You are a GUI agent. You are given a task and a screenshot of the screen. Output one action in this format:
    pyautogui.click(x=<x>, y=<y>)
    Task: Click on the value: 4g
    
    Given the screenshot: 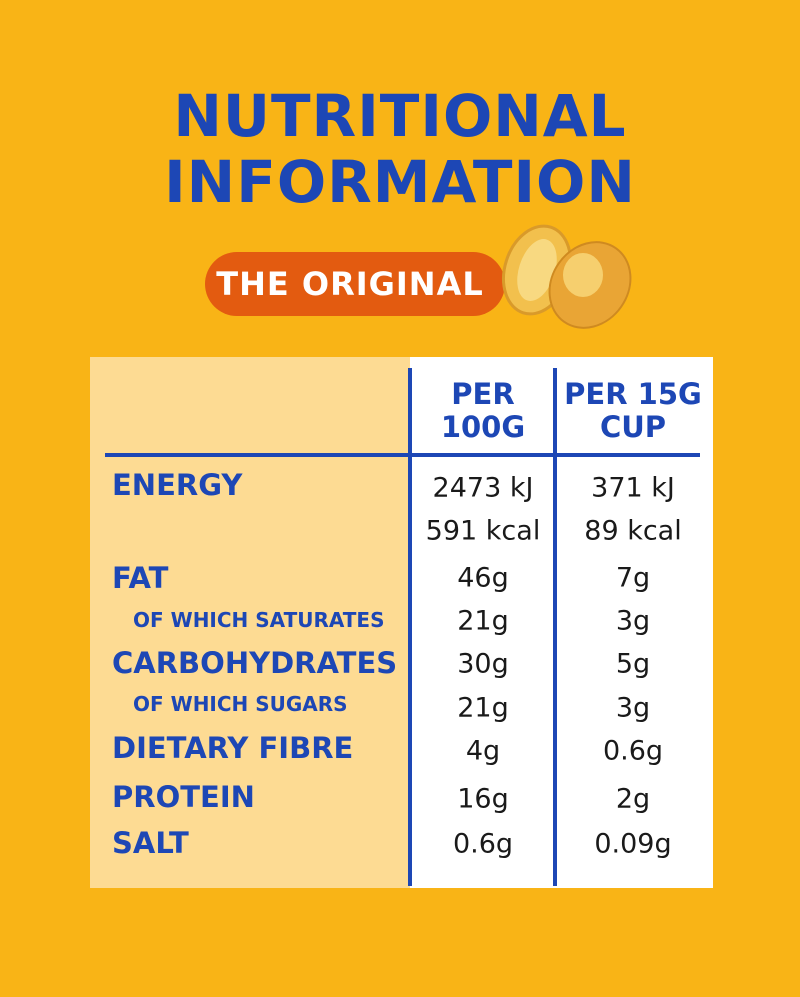 What is the action you would take?
    pyautogui.click(x=483, y=751)
    